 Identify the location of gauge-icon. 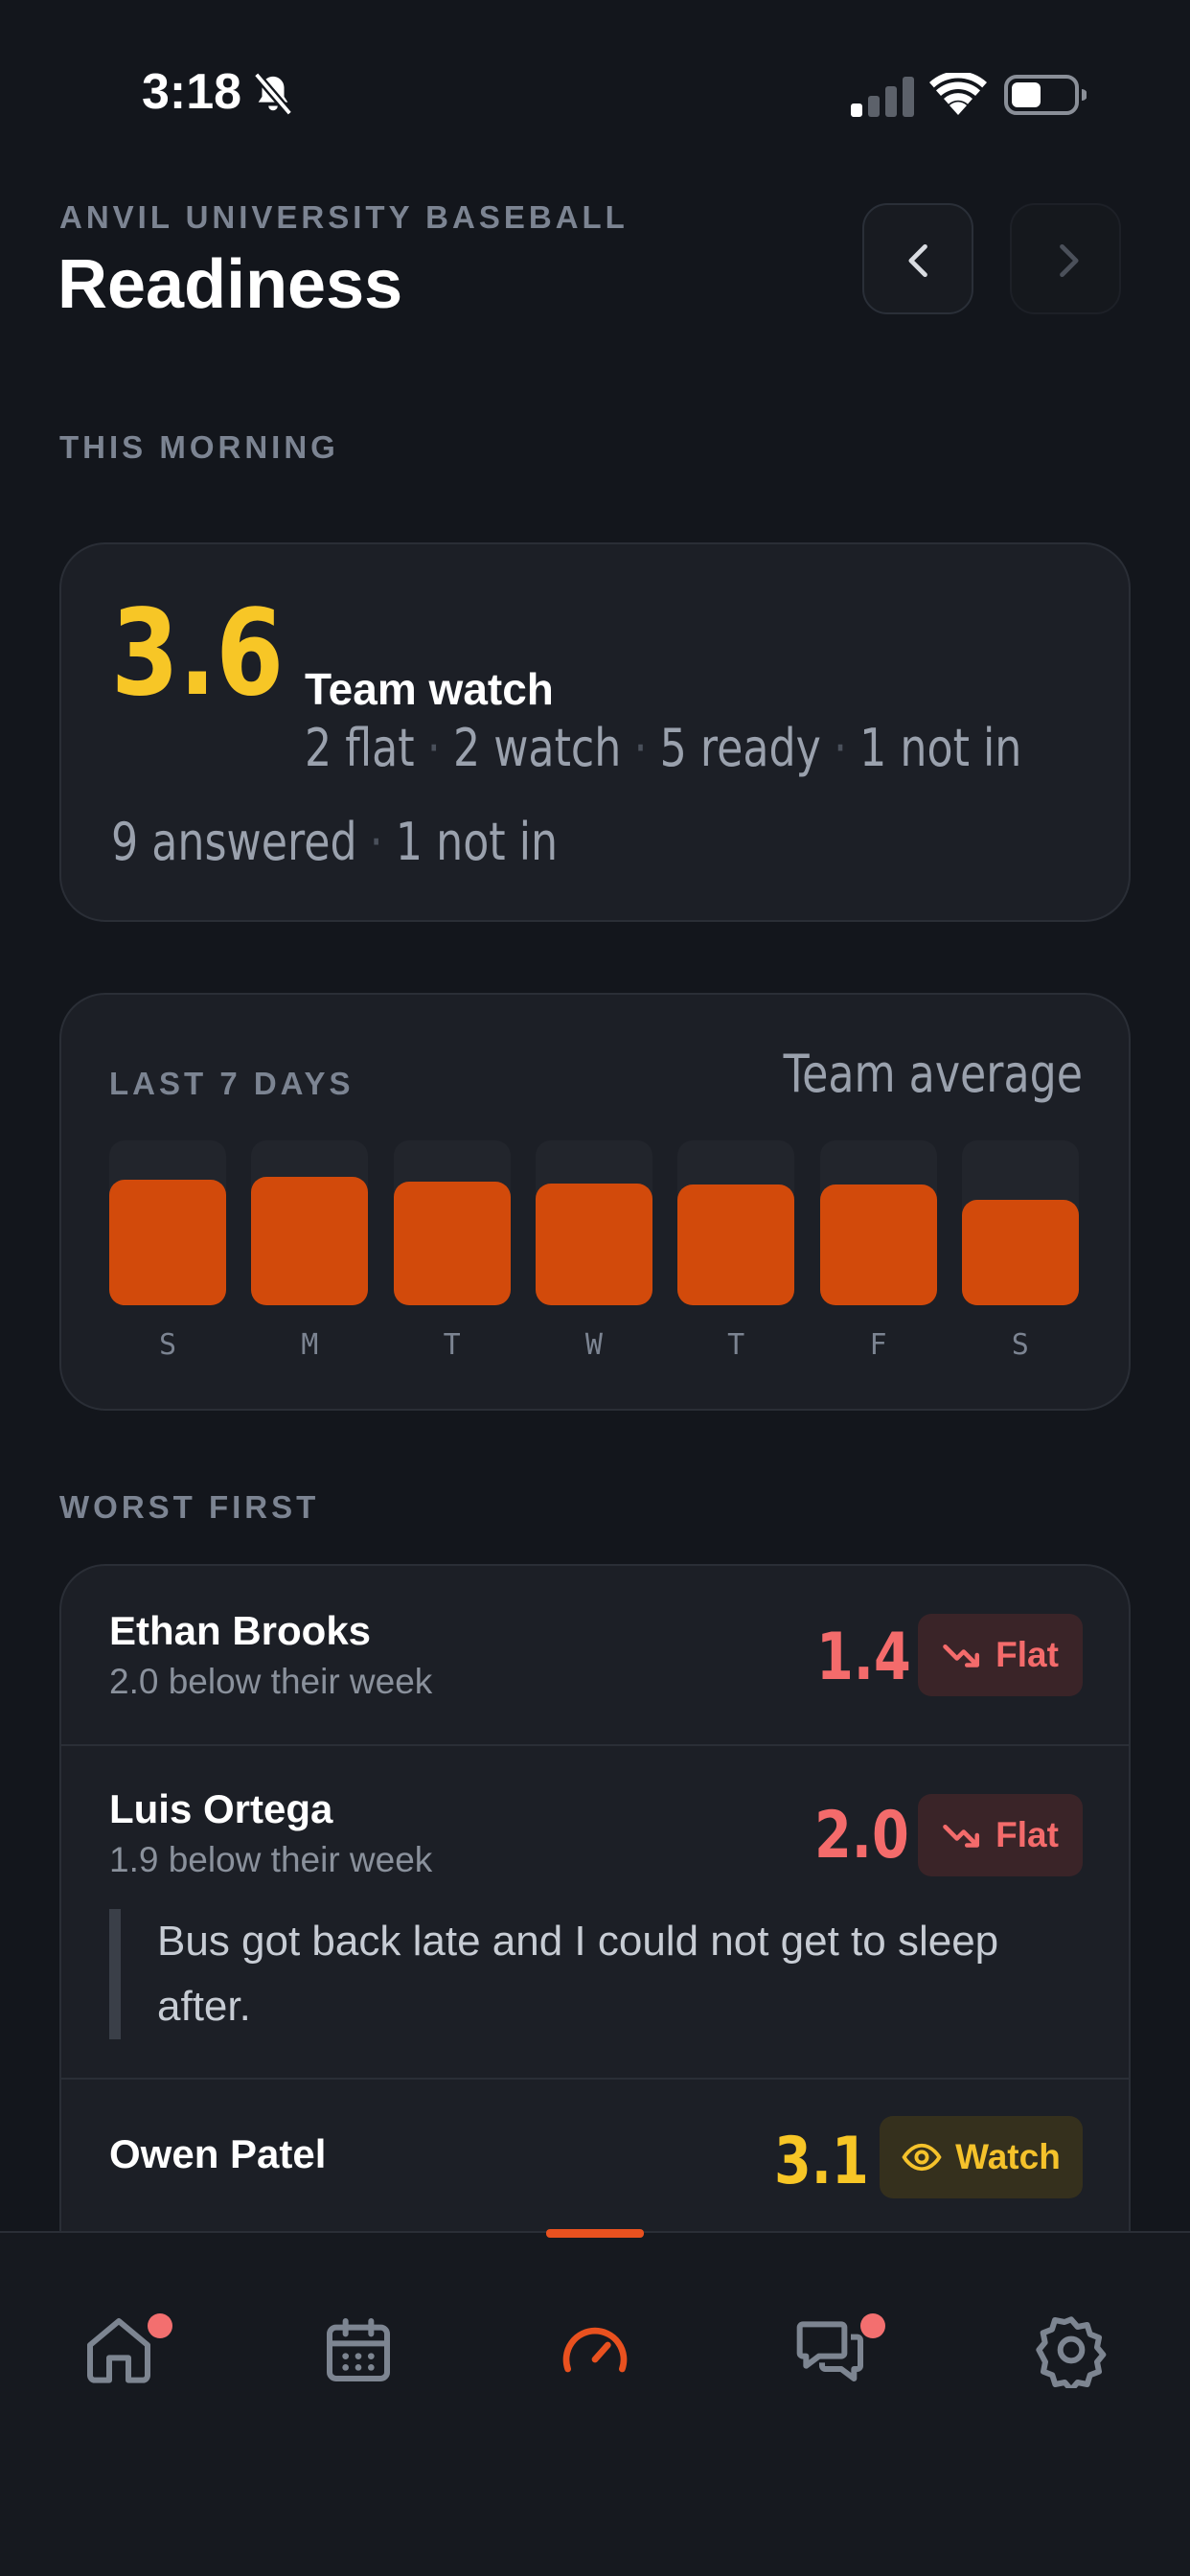
(595, 2350).